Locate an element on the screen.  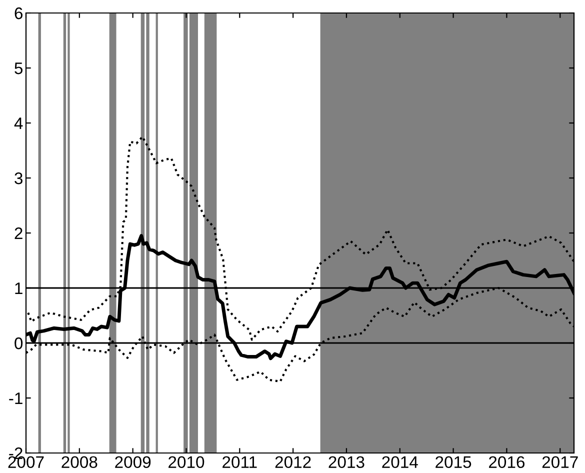
x-tick-label: 2016 is located at coordinates (507, 462).